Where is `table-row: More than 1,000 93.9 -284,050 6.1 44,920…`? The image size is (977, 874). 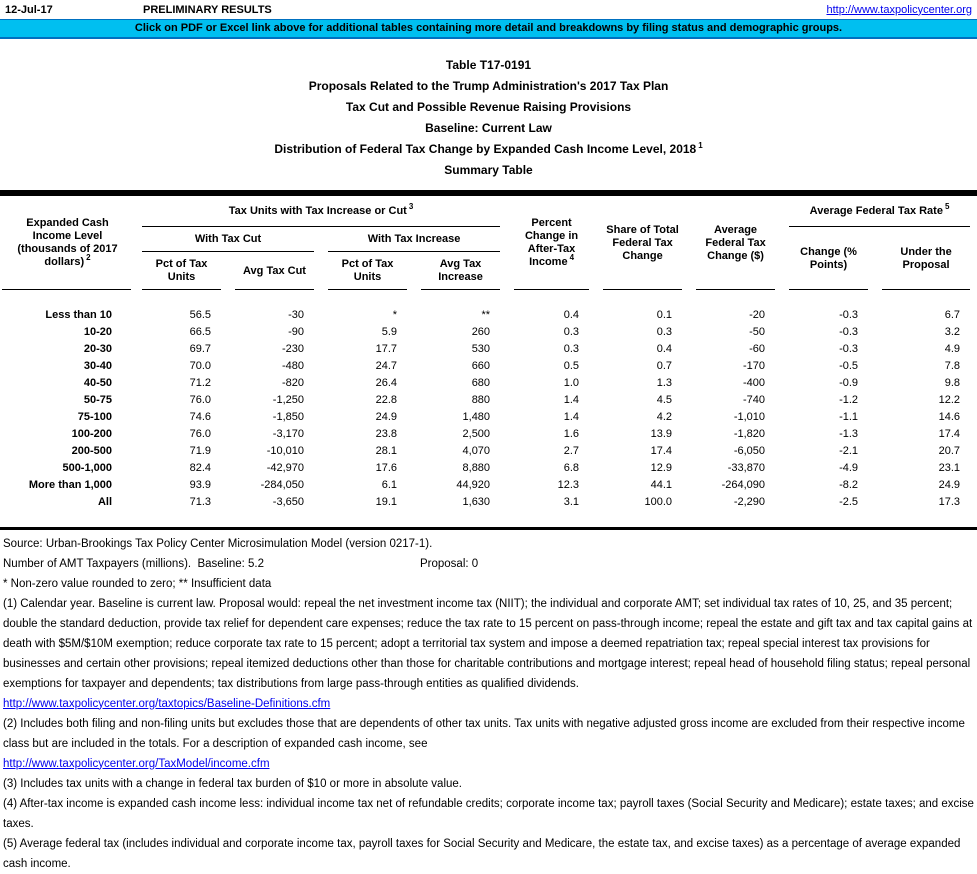
table-row: More than 1,000 93.9 -284,050 6.1 44,920… is located at coordinates (488, 485).